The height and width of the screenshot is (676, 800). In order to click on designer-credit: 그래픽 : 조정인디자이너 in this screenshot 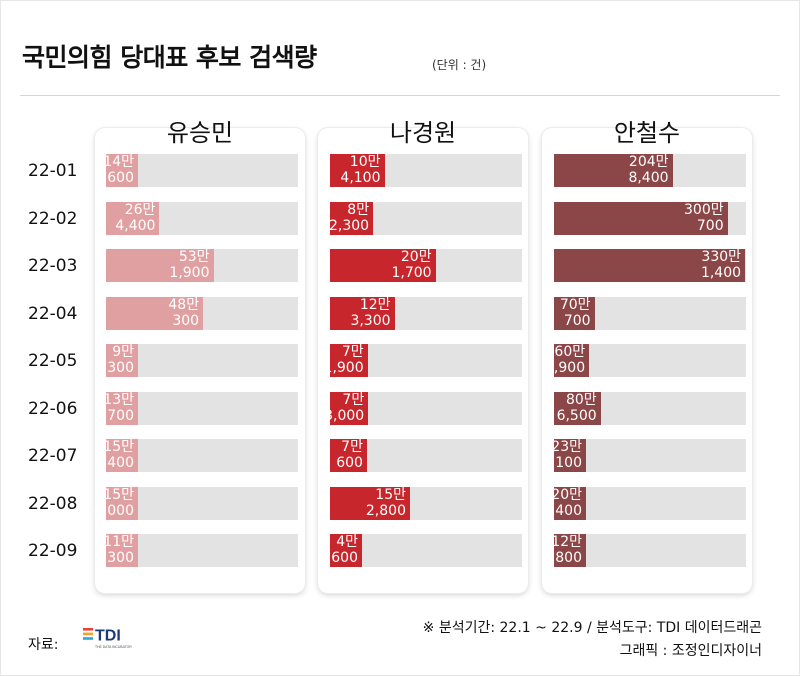, I will do `click(690, 651)`.